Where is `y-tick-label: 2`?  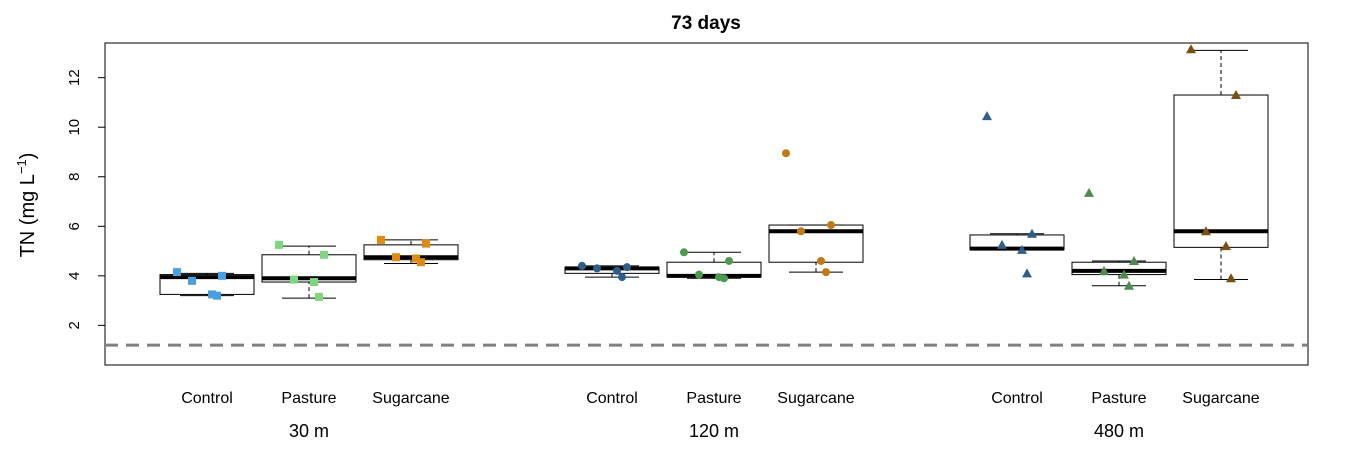
y-tick-label: 2 is located at coordinates (74, 325).